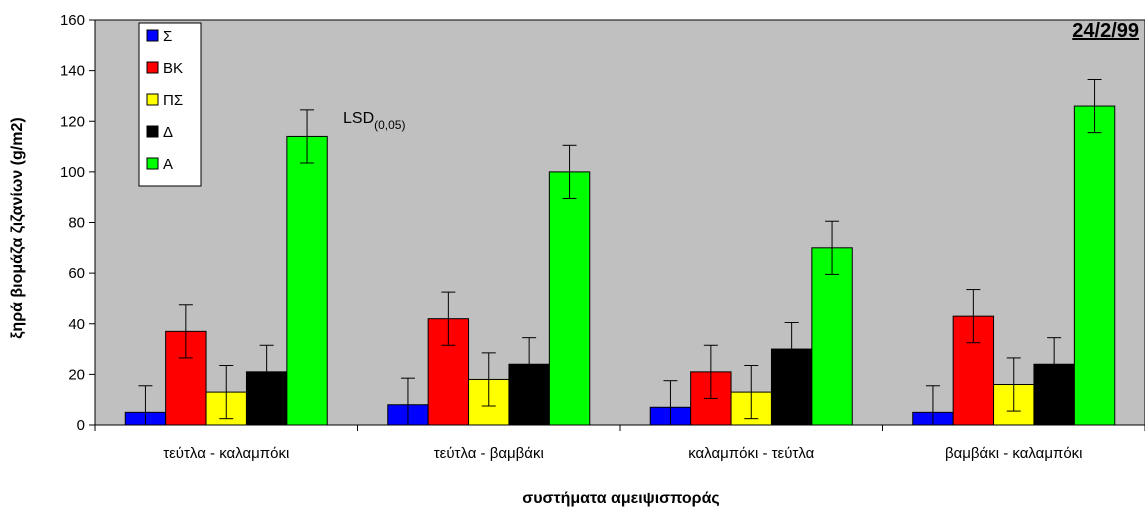  Describe the element at coordinates (489, 453) in the screenshot. I see `x-tick-label: τεύτλα - βαμβάκι` at that location.